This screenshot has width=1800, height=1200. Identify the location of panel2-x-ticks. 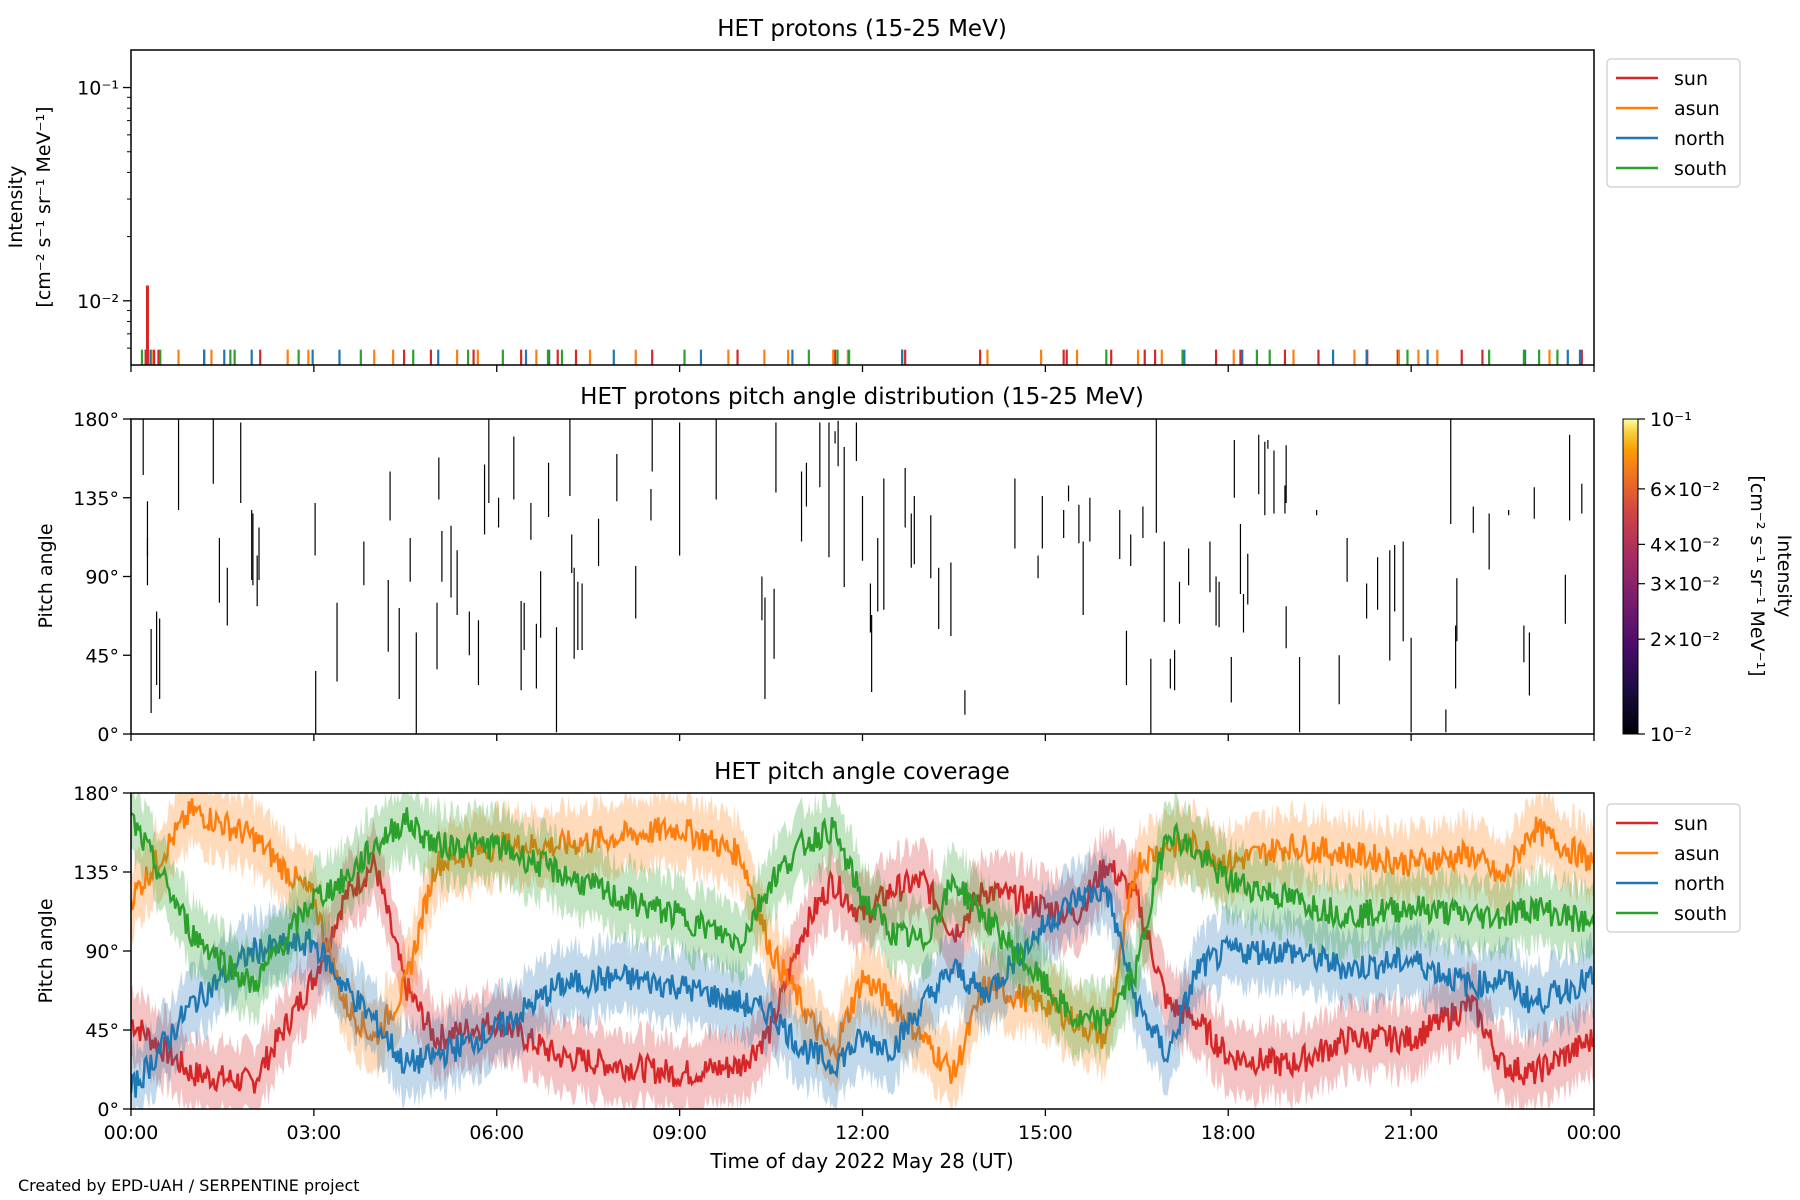
(862, 737).